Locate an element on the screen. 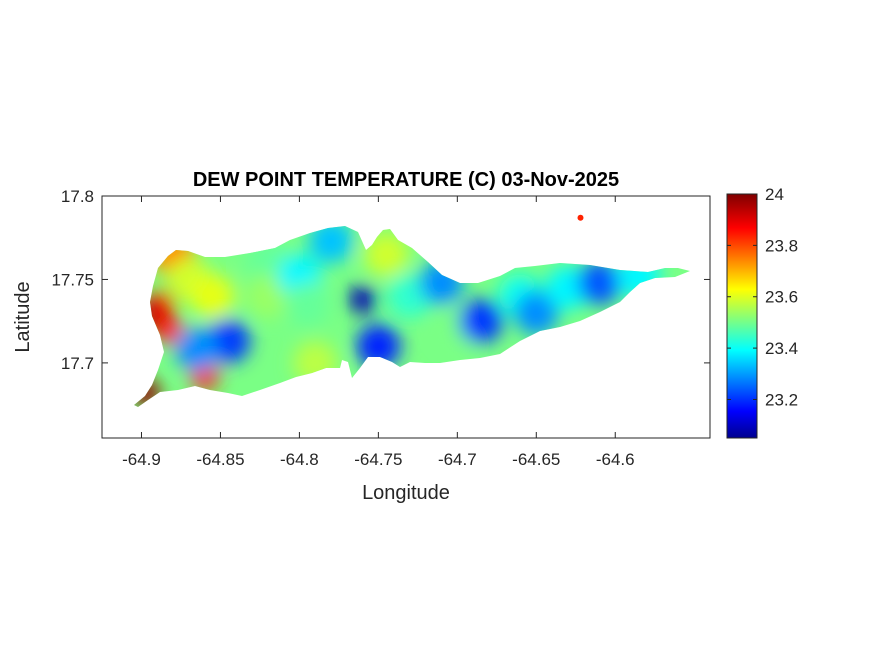 The height and width of the screenshot is (656, 875). chart-title: DEW POINT TEMPERATURE (C) 03-Nov-2025 is located at coordinates (406, 180).